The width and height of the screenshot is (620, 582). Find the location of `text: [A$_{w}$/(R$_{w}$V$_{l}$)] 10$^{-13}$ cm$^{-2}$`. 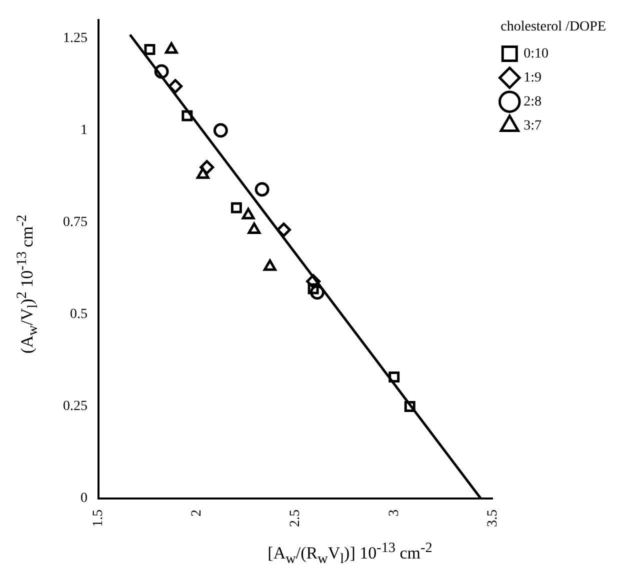

text: [A$_{w}$/(R$_{w}$V$_{l}$)] 10$^{-13}$ cm$^{-2}$ is located at coordinates (350, 554).